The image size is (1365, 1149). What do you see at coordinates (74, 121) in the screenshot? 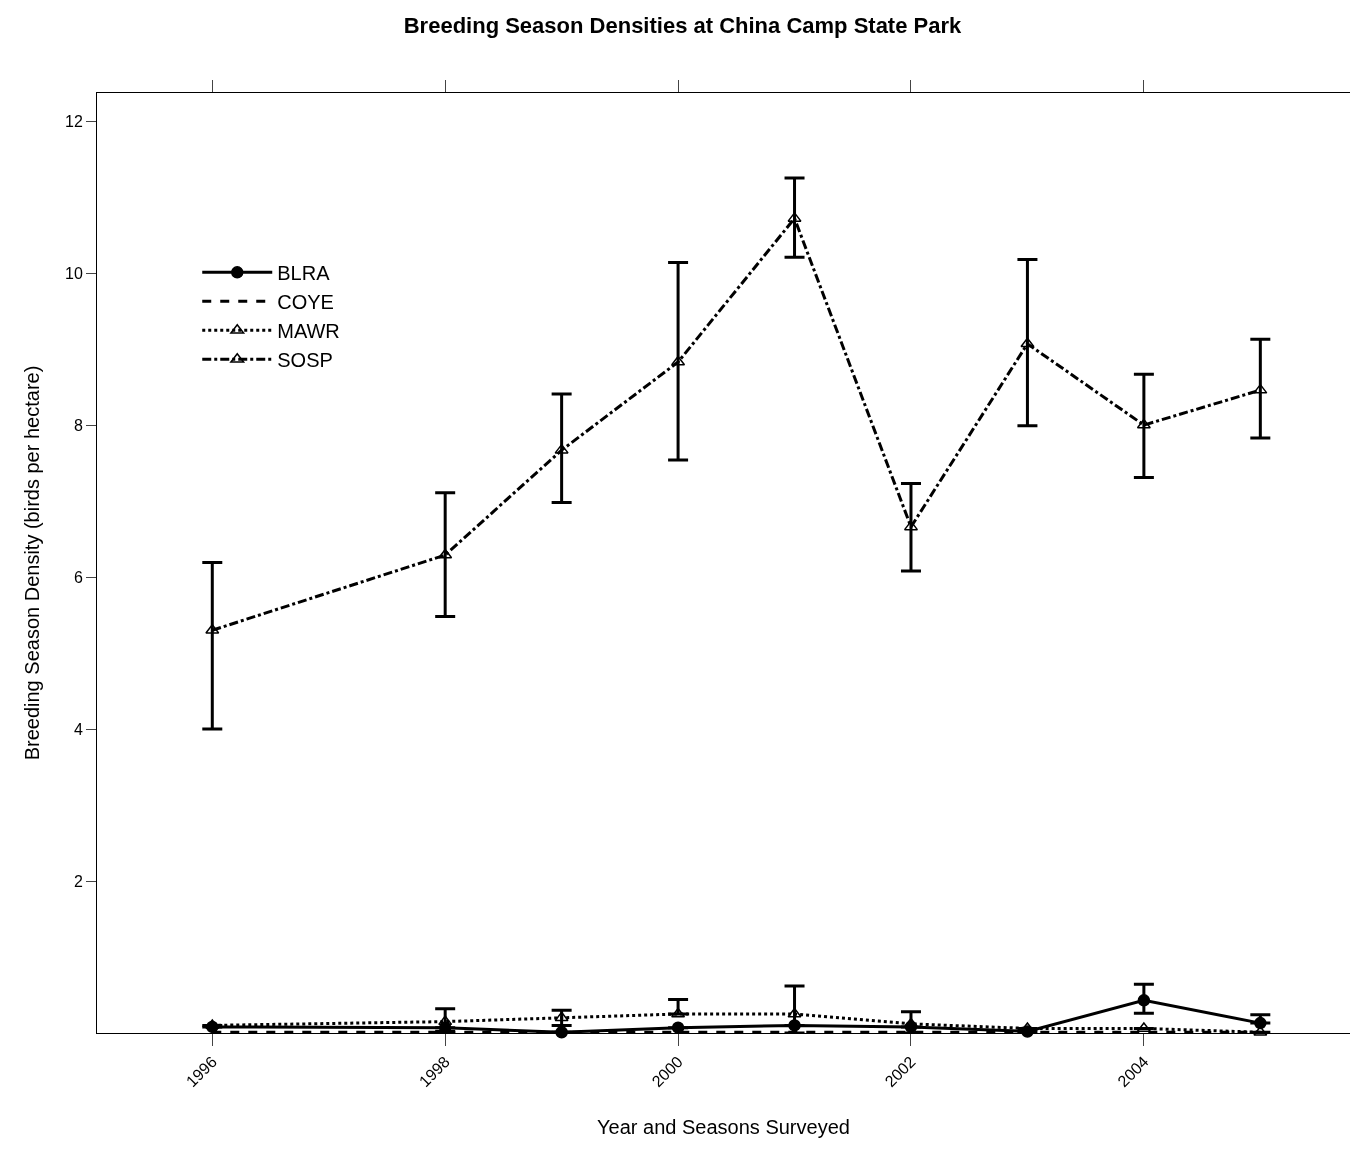
I see `y-tick-label: 12` at bounding box center [74, 121].